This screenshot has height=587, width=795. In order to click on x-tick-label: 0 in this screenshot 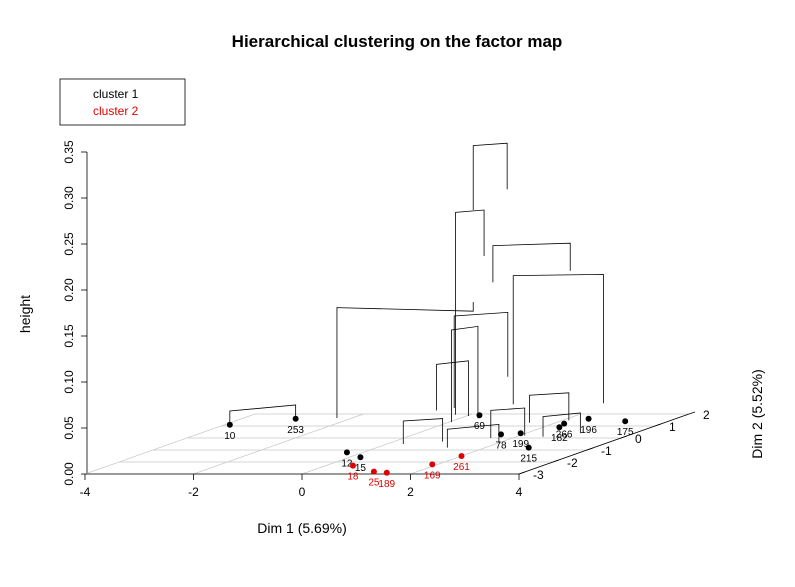, I will do `click(302, 492)`.